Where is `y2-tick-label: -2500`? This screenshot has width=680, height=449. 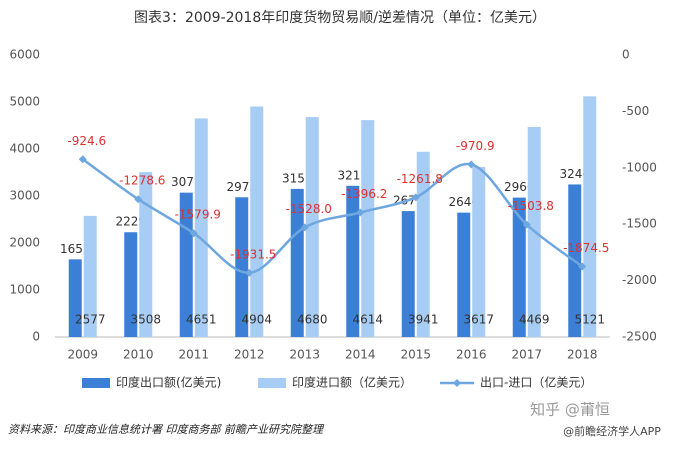
y2-tick-label: -2500 is located at coordinates (639, 337).